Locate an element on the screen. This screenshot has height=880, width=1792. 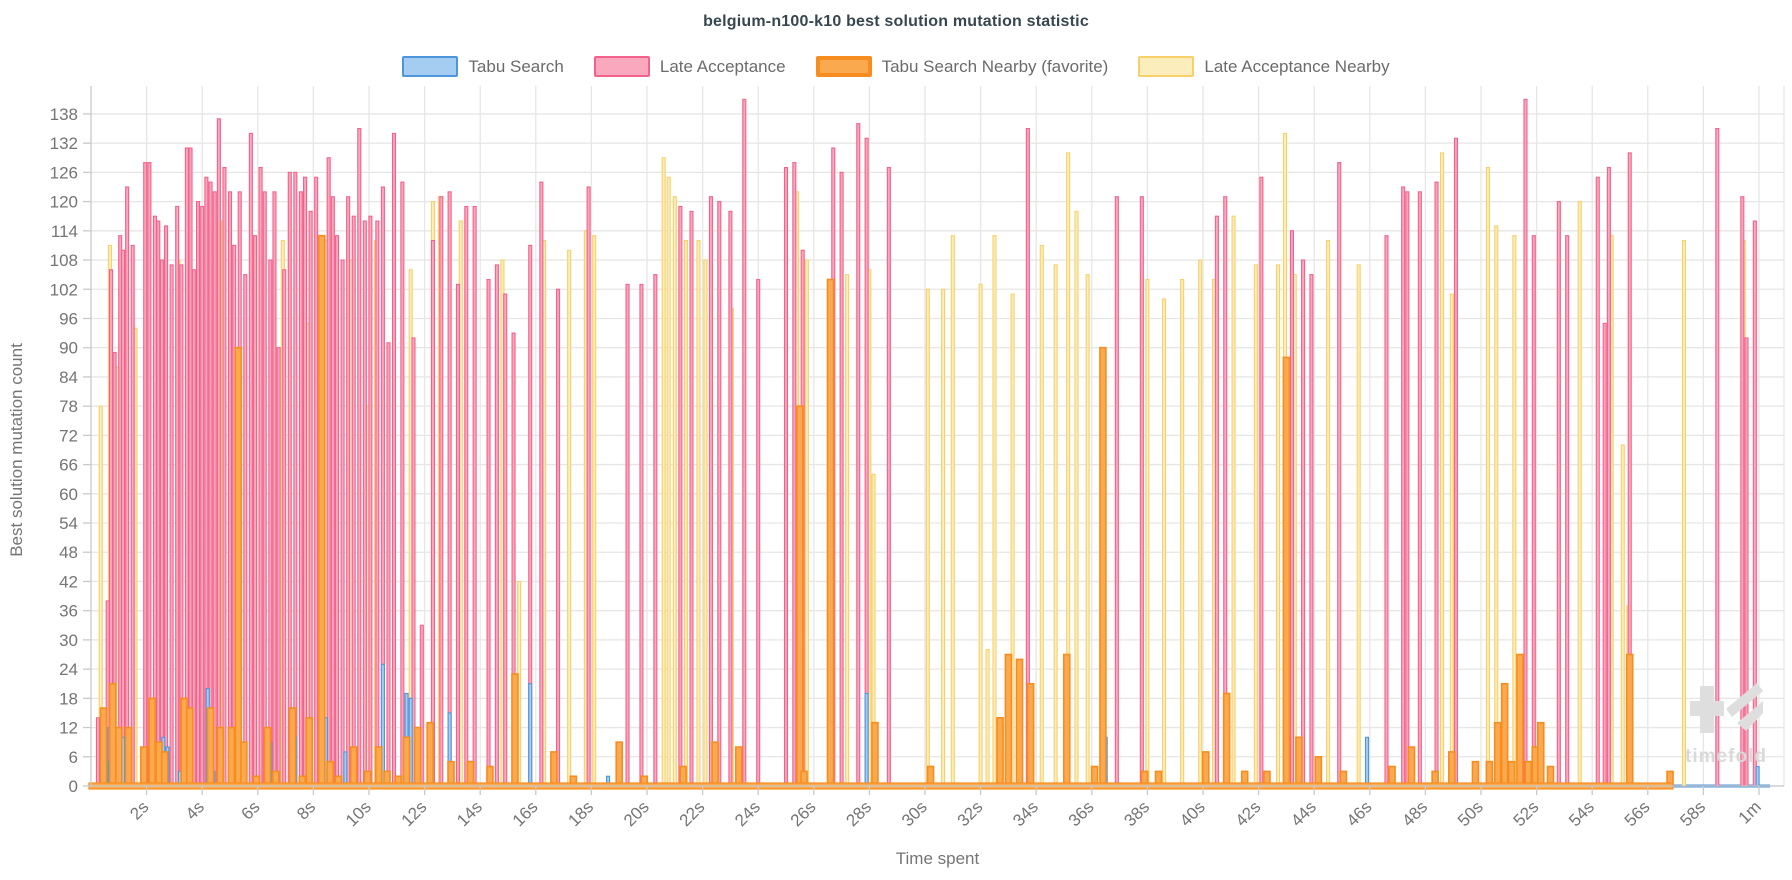
legend-item-late-acceptance: Late Acceptance is located at coordinates (689, 66).